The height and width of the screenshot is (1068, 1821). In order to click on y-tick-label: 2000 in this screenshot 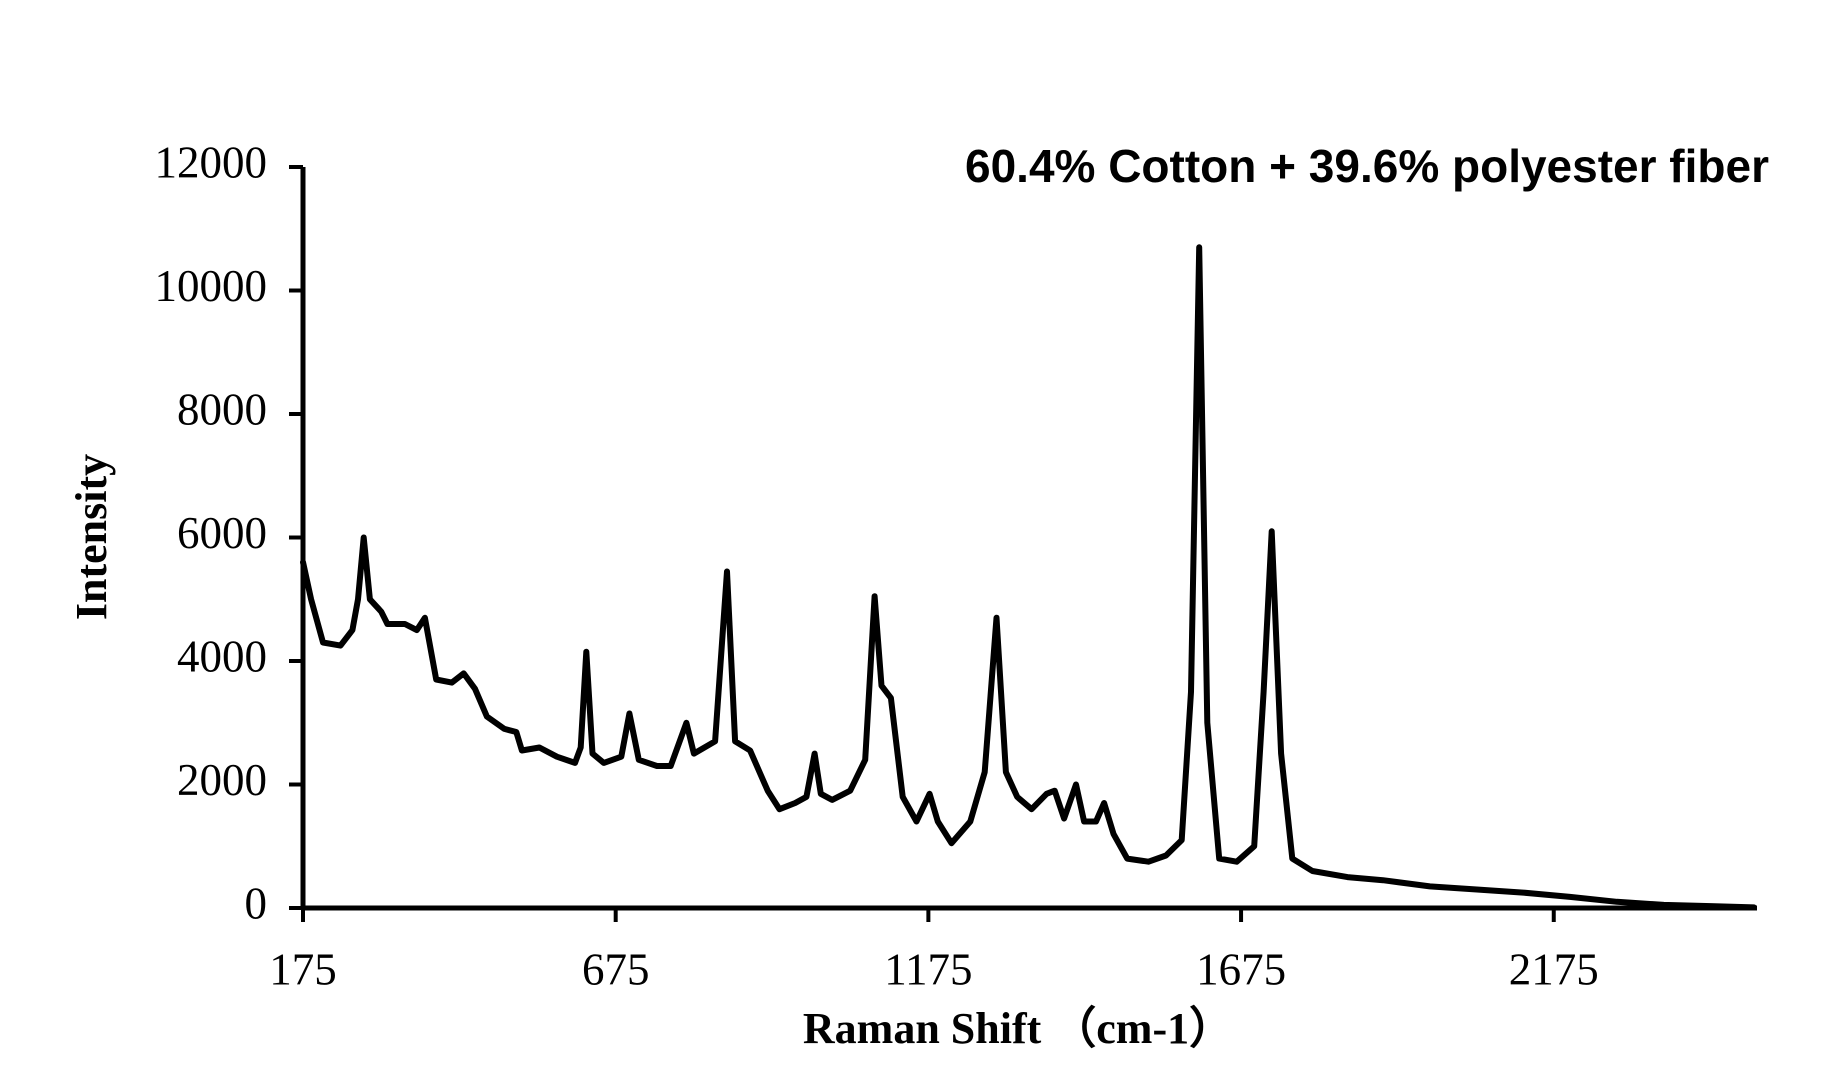, I will do `click(222, 780)`.